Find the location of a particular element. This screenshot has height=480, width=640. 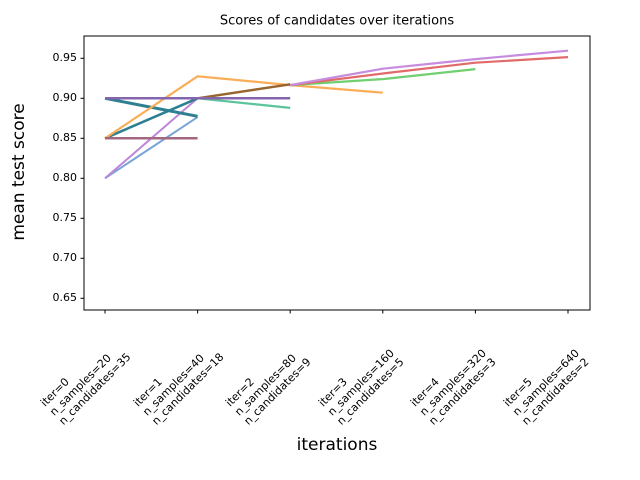

candidate-red-line is located at coordinates (429, 71).